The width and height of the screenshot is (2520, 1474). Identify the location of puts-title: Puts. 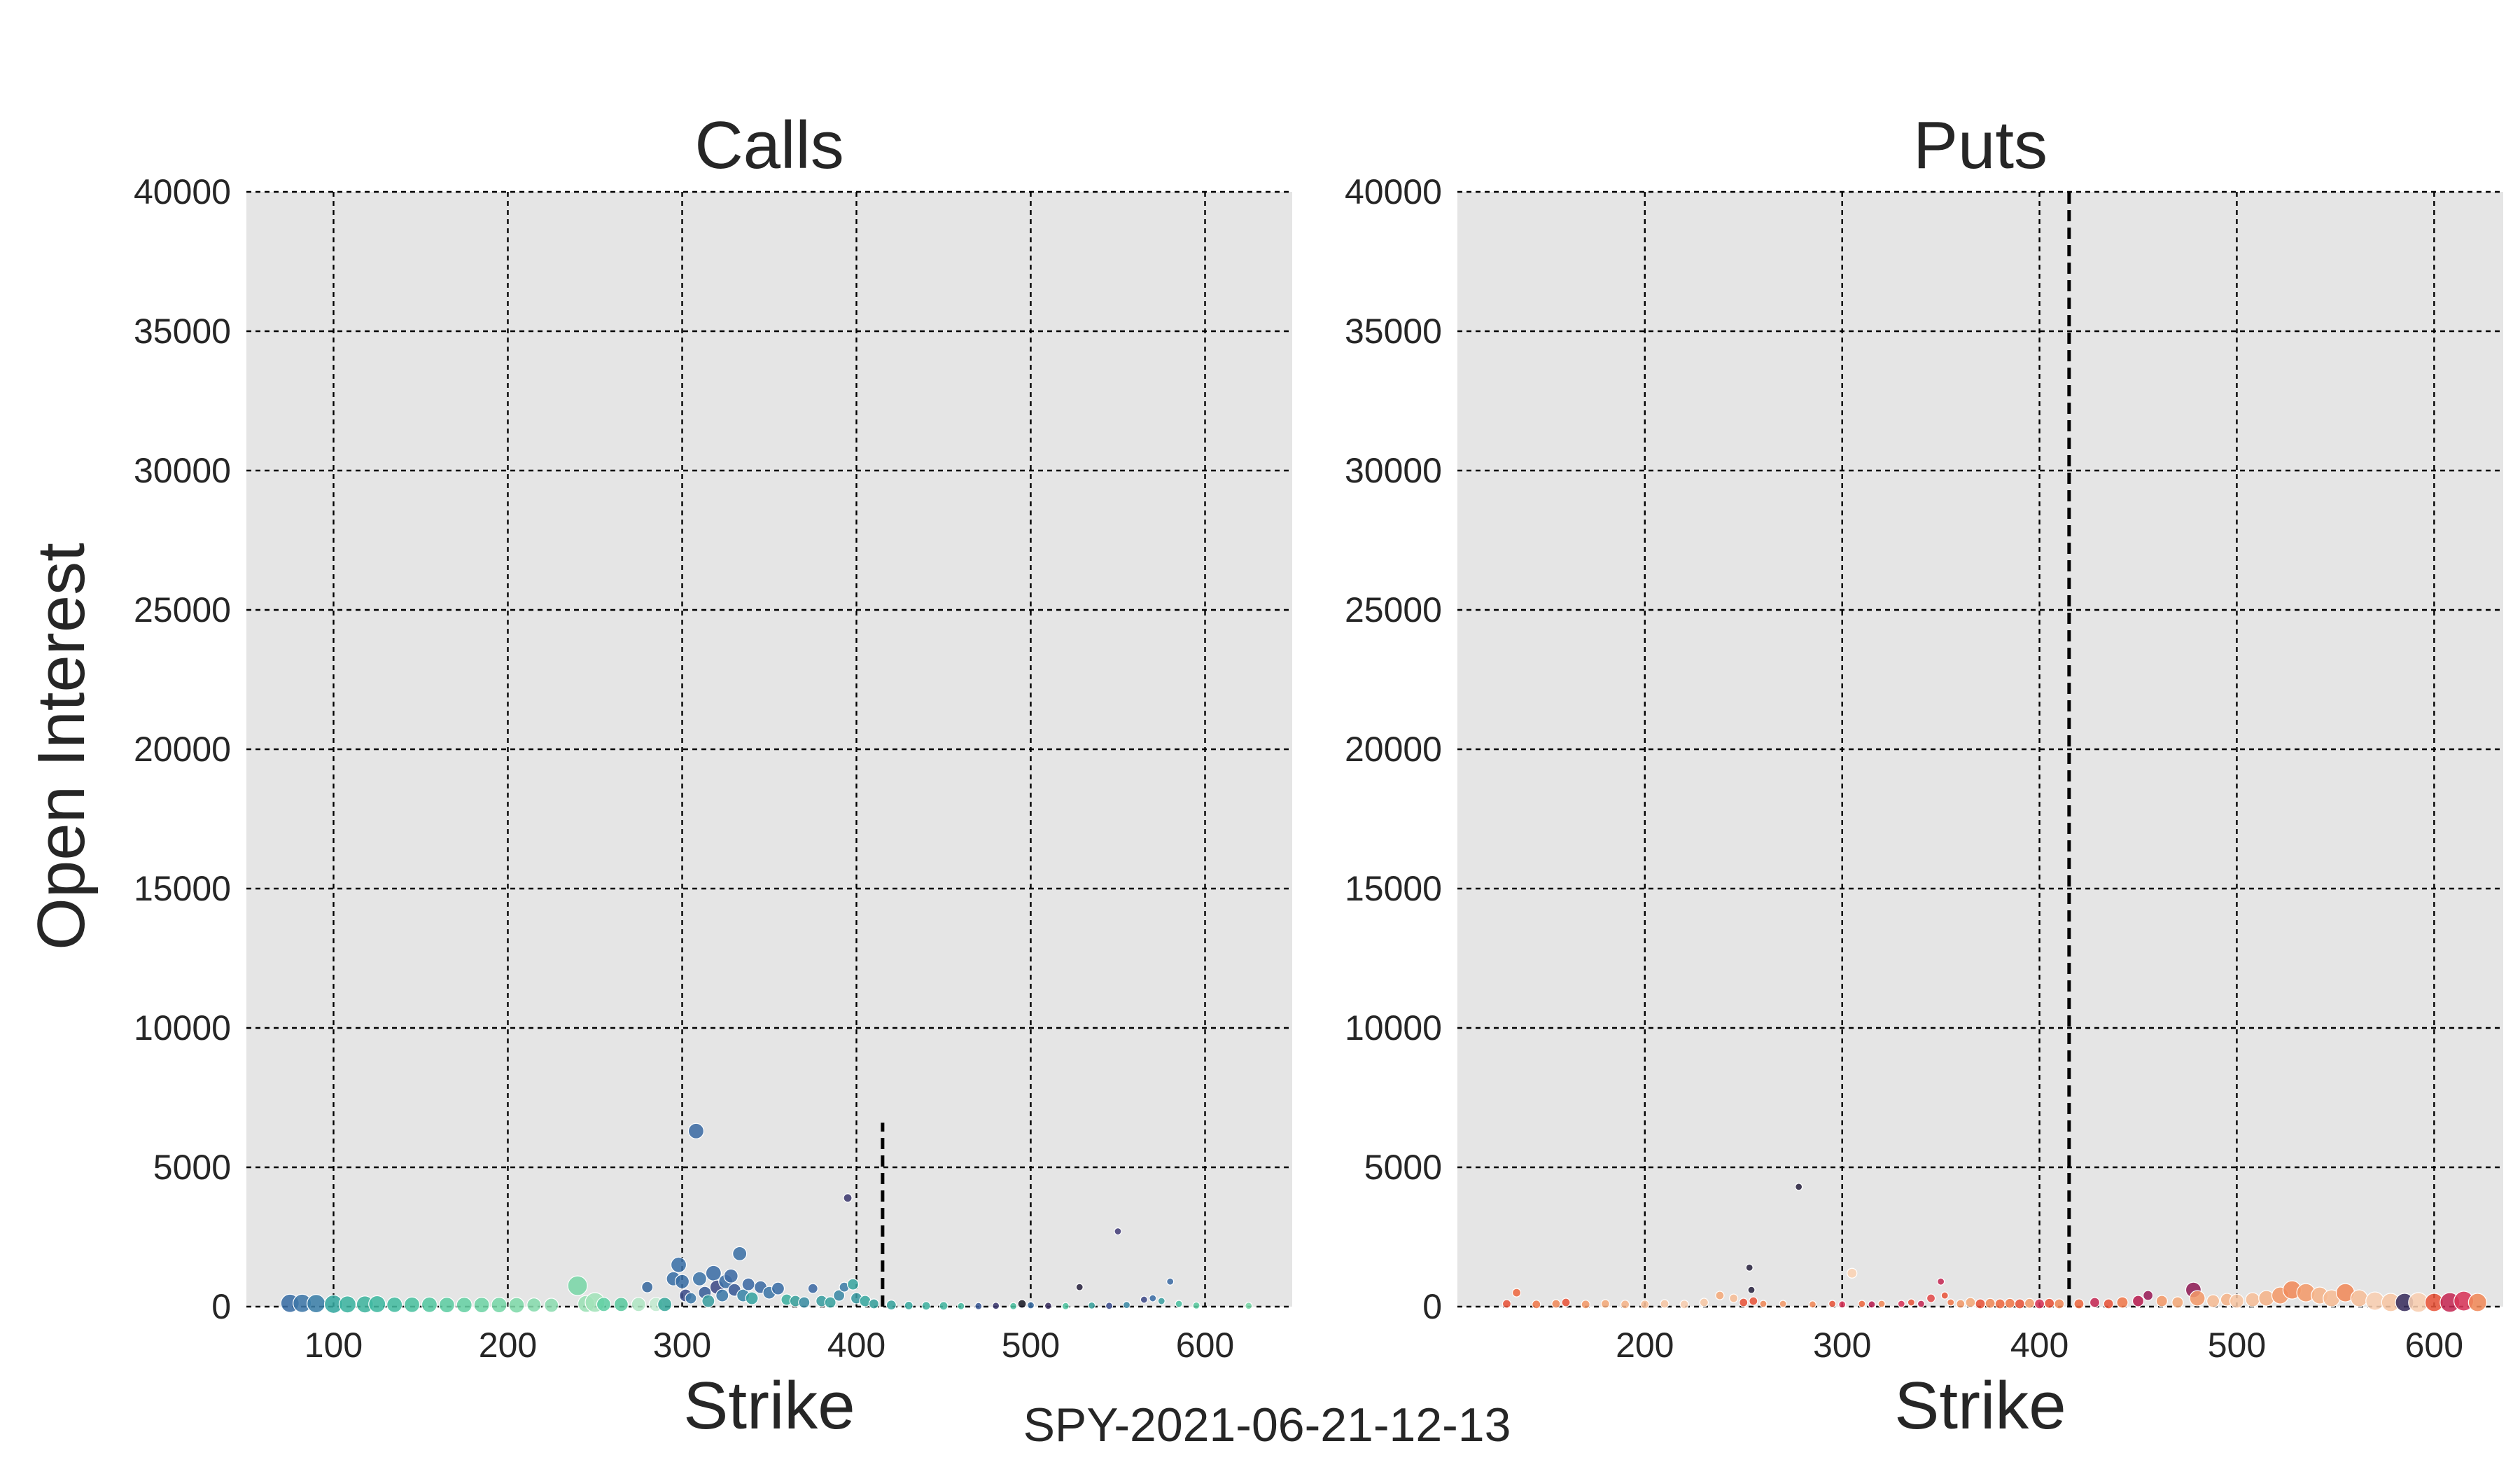
(1980, 145).